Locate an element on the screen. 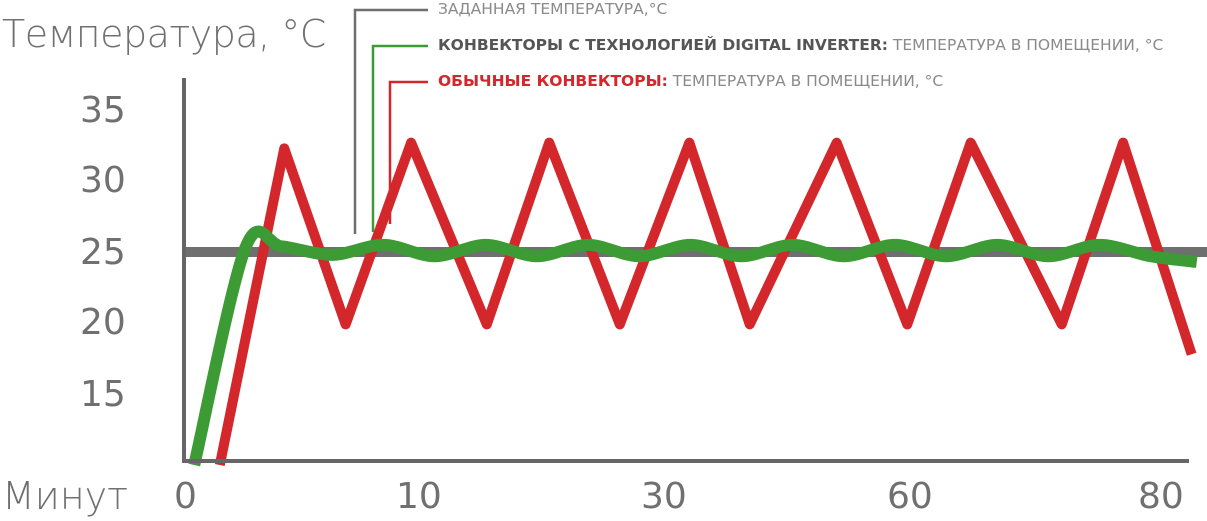 This screenshot has height=521, width=1207. legend-connectors is located at coordinates (390, 121).